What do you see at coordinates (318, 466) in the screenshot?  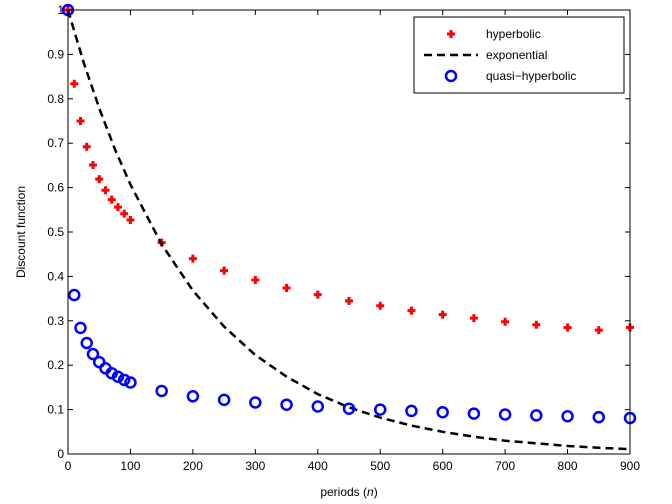 I see `x-tick-label: 400` at bounding box center [318, 466].